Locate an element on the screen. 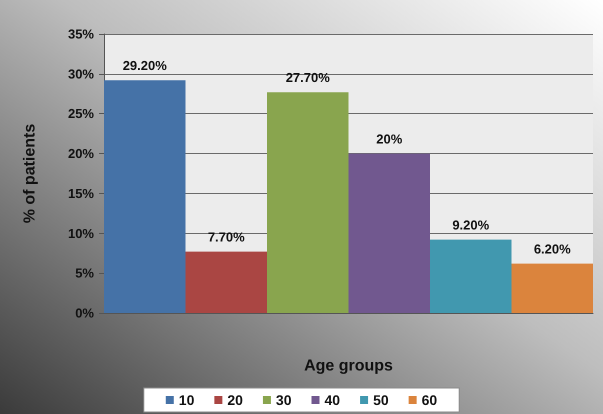 The height and width of the screenshot is (414, 603). y-tick-label: 25% is located at coordinates (81, 114).